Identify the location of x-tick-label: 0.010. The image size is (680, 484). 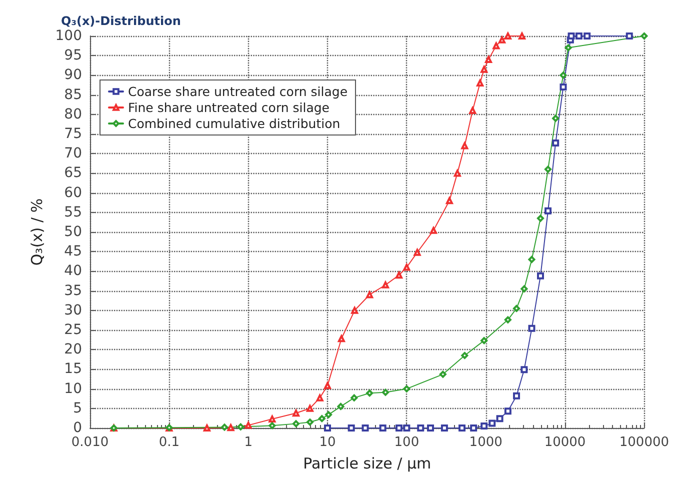
(90, 442).